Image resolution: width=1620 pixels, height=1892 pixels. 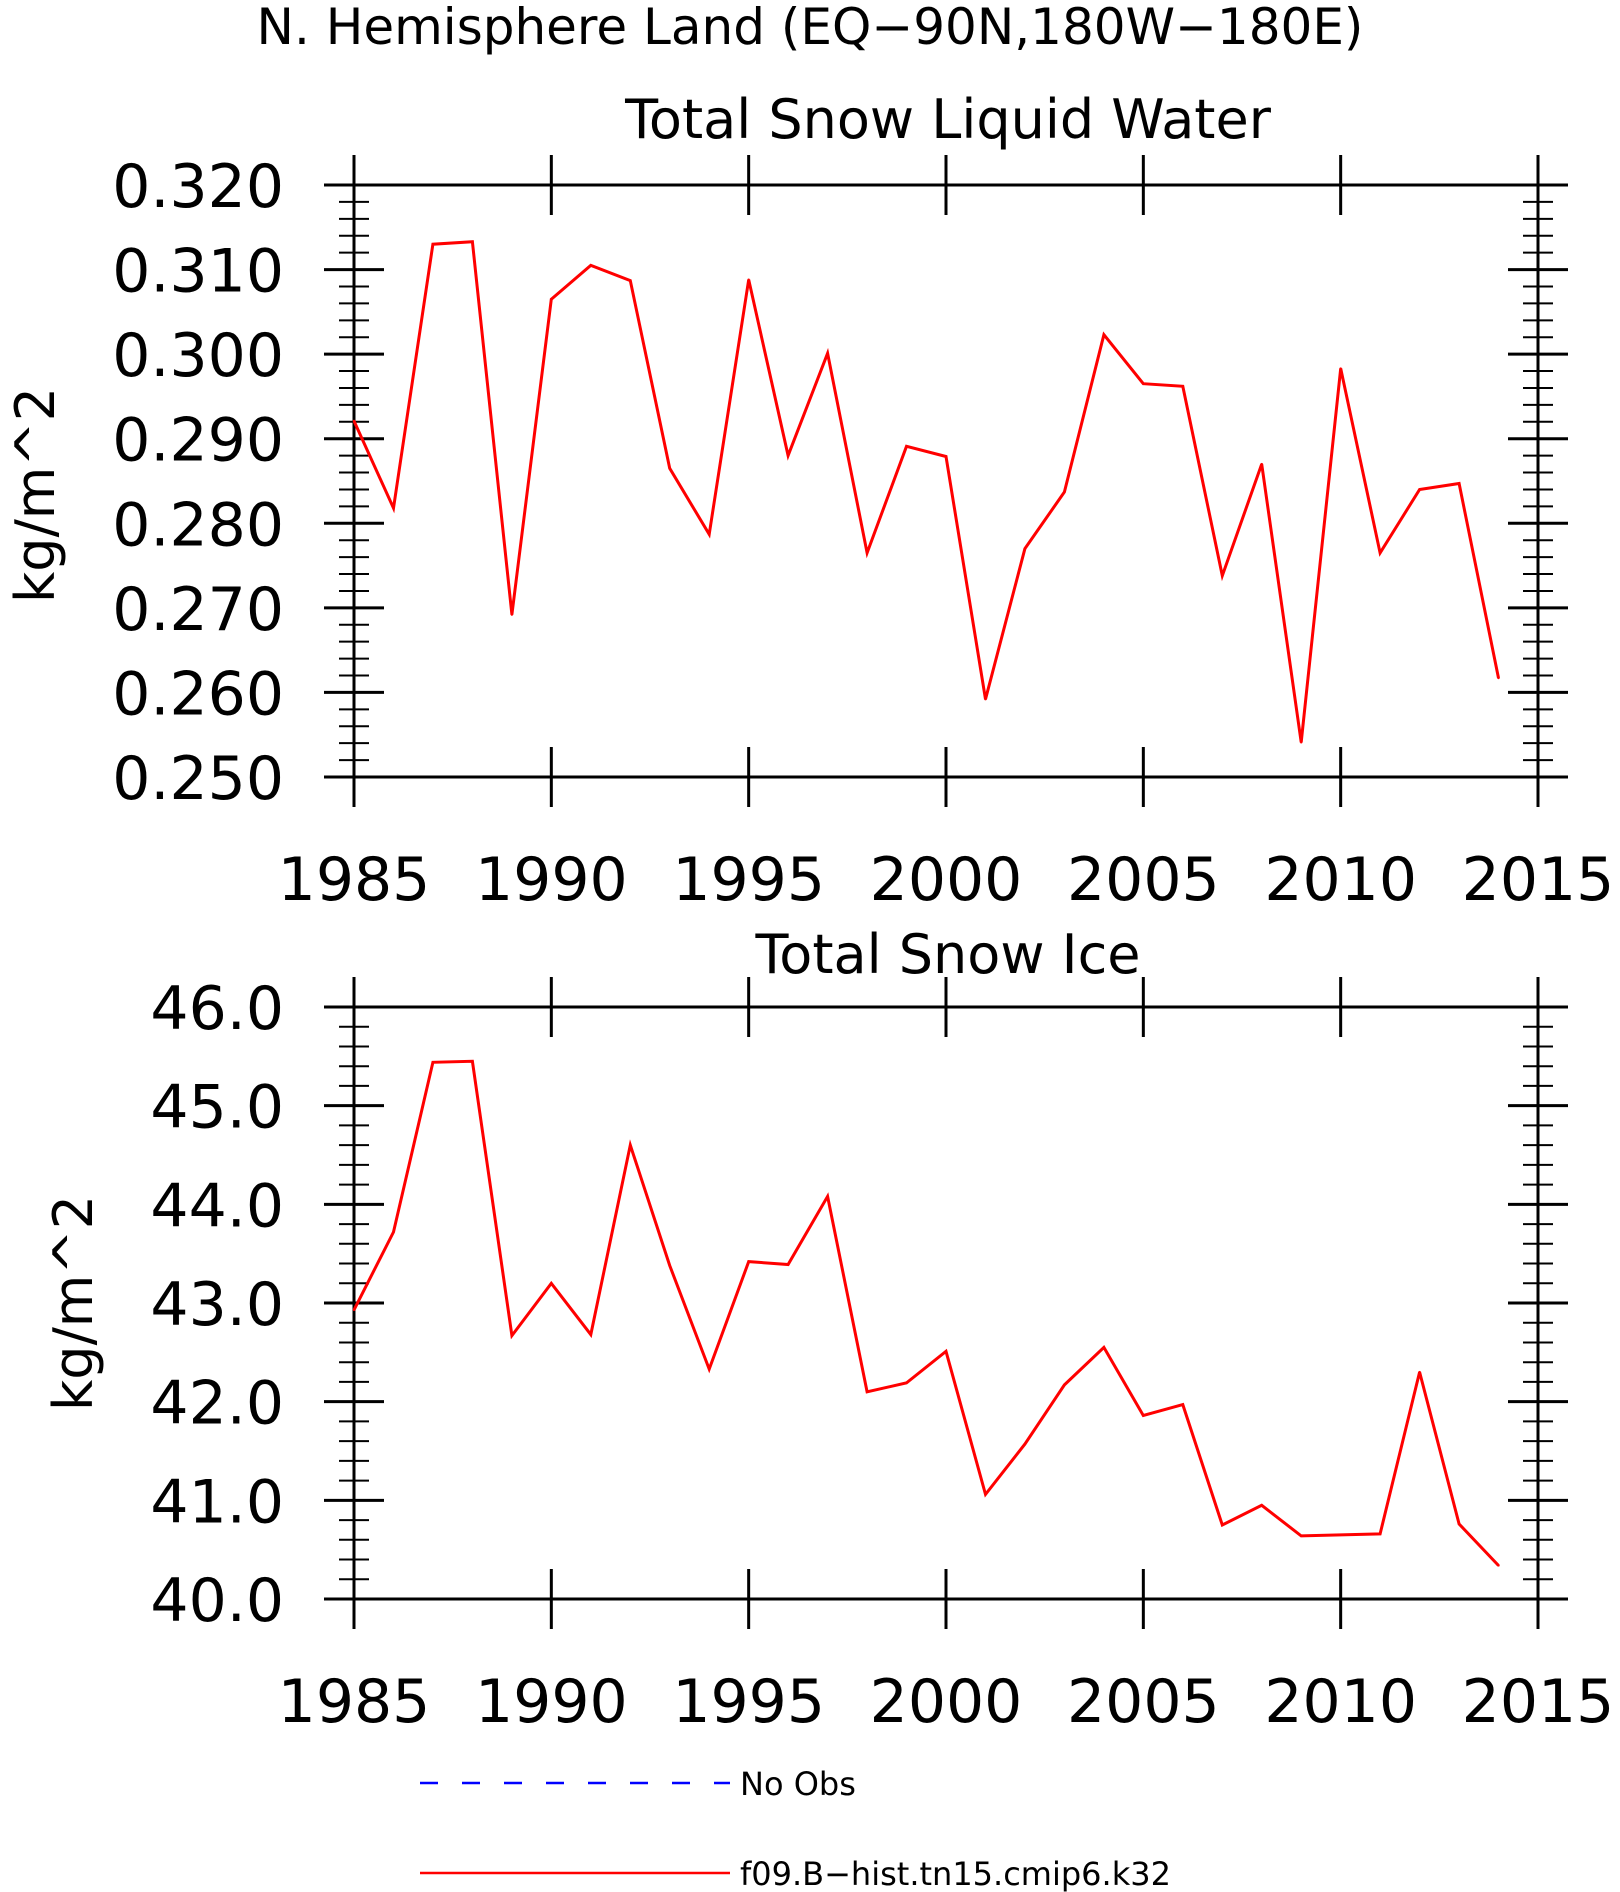 I want to click on panel-2-x-tick-labels: 1985 1990 1995 2000 2005 2010 2015, so click(x=946, y=1702).